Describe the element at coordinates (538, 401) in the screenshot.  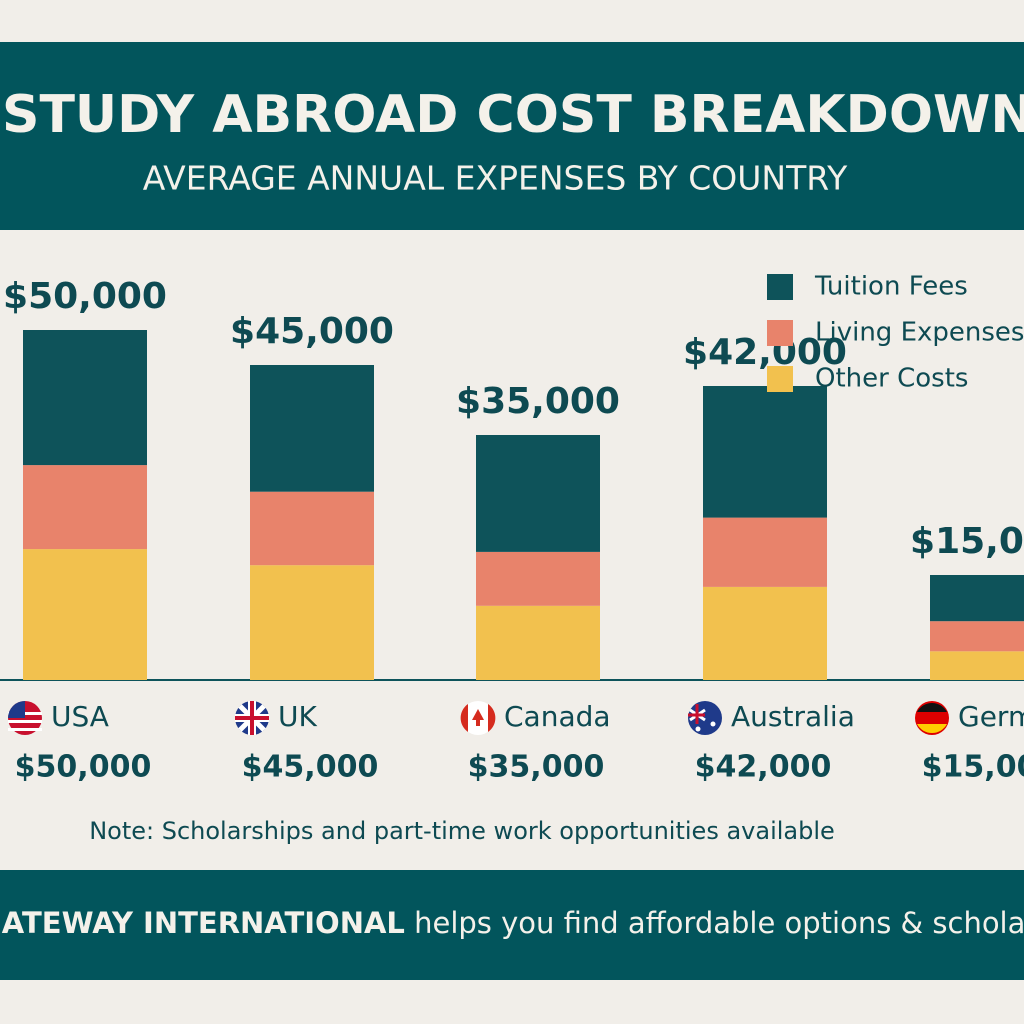
I see `total-label: $35,000` at that location.